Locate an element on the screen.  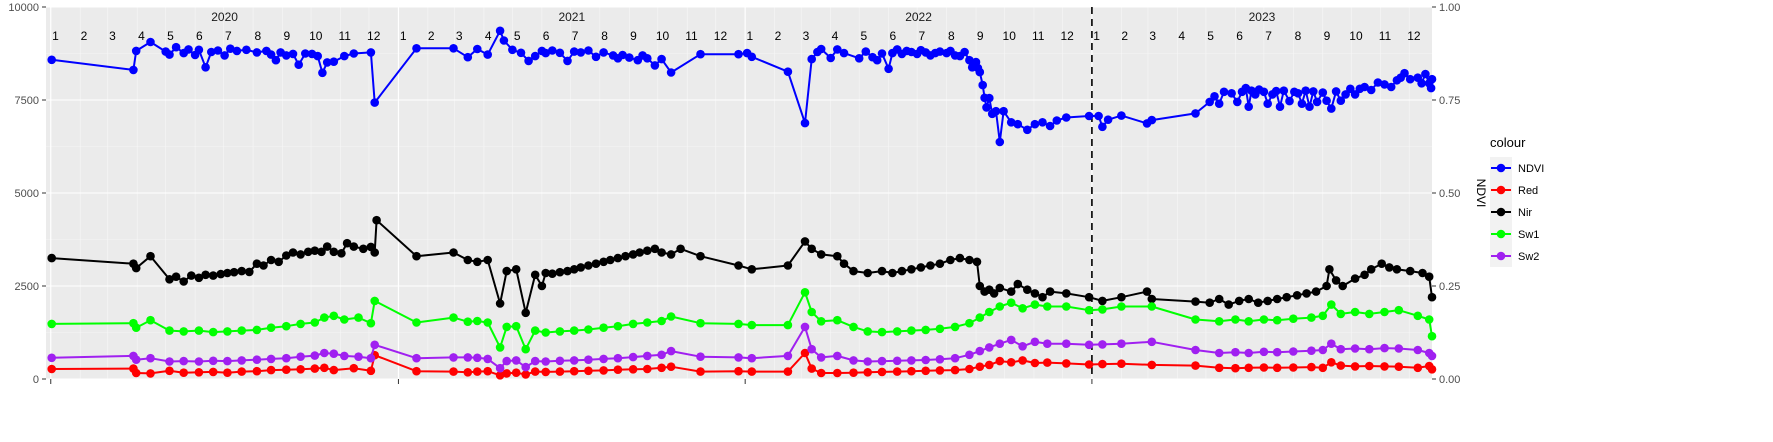
y-right-tick-label: 0.00 is located at coordinates (1449, 380).